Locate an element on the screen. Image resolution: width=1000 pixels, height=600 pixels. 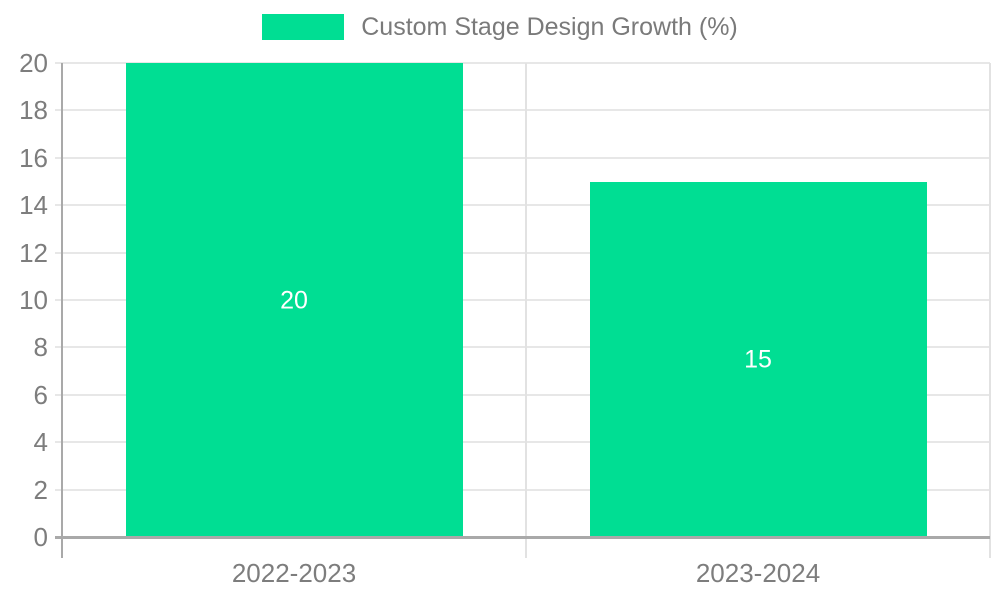
y-tick-label: 0 is located at coordinates (40, 537).